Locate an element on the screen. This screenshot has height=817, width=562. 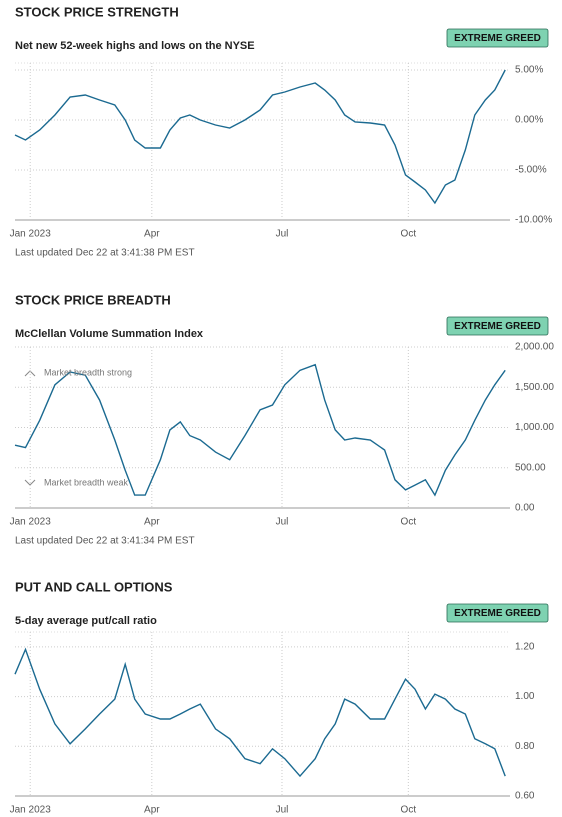
chart-subtitle: 5-day average put/call ratio is located at coordinates (86, 621).